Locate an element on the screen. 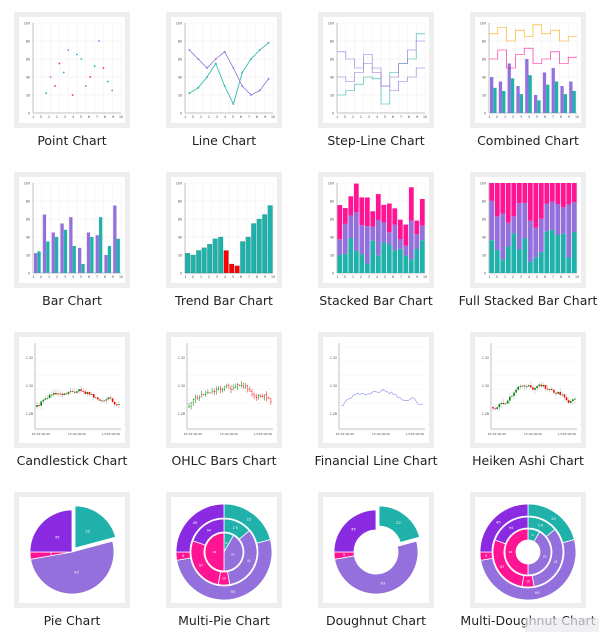 The image size is (603, 640). gallery-tile-point: 0 20 40 60 80 100 -1 0 1 2 3 4 5 6 7 8 9 10 Point Chart is located at coordinates (76, 80).